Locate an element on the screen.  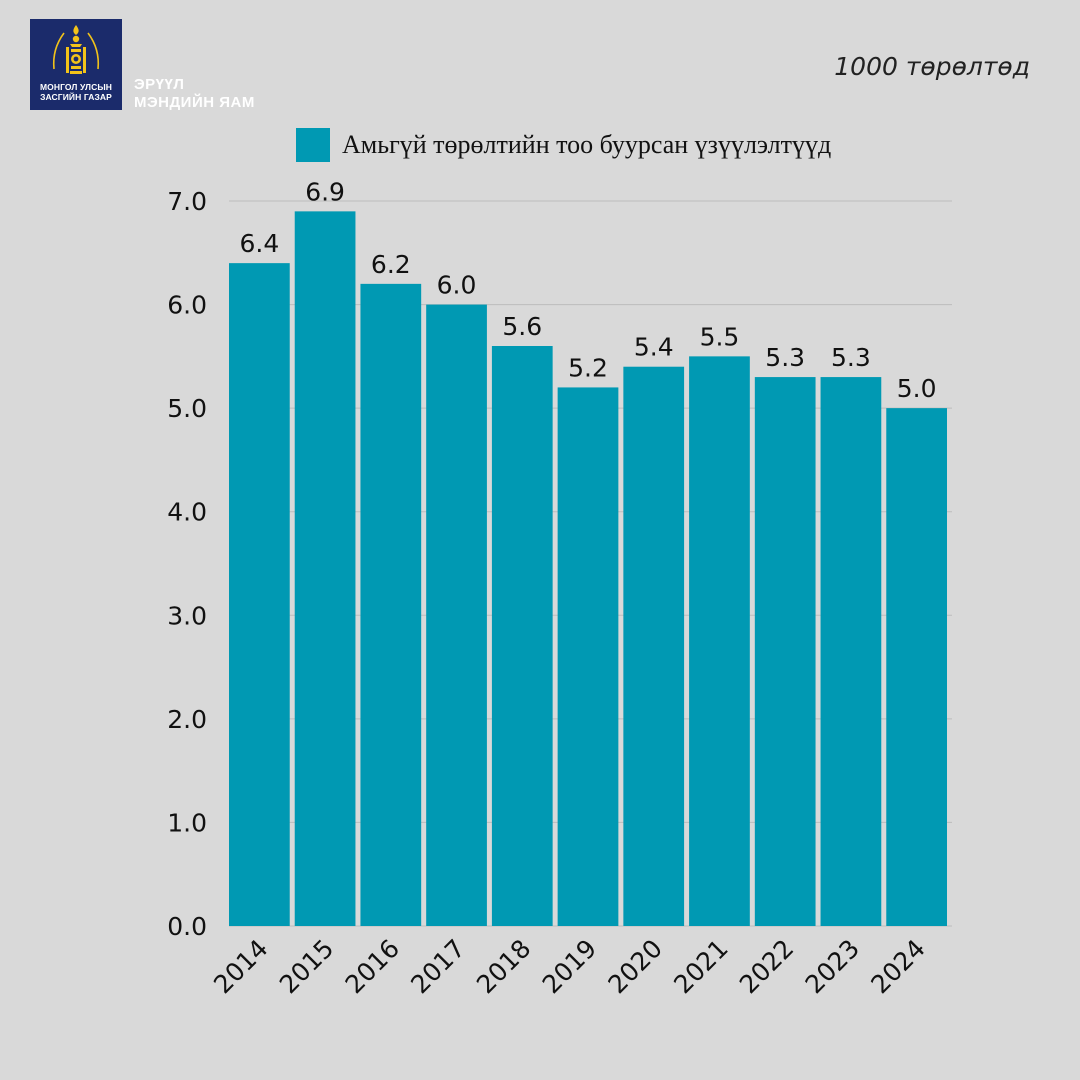
soyombo-icon is located at coordinates (76, 49).